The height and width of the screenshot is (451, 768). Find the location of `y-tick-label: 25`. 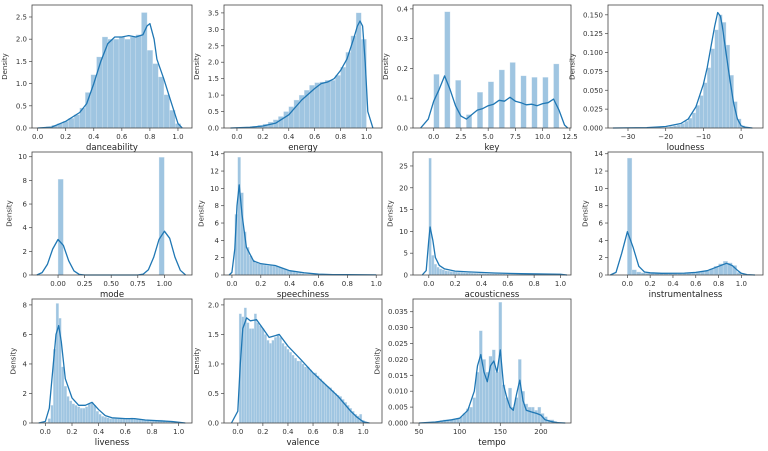

y-tick-label: 25 is located at coordinates (403, 166).